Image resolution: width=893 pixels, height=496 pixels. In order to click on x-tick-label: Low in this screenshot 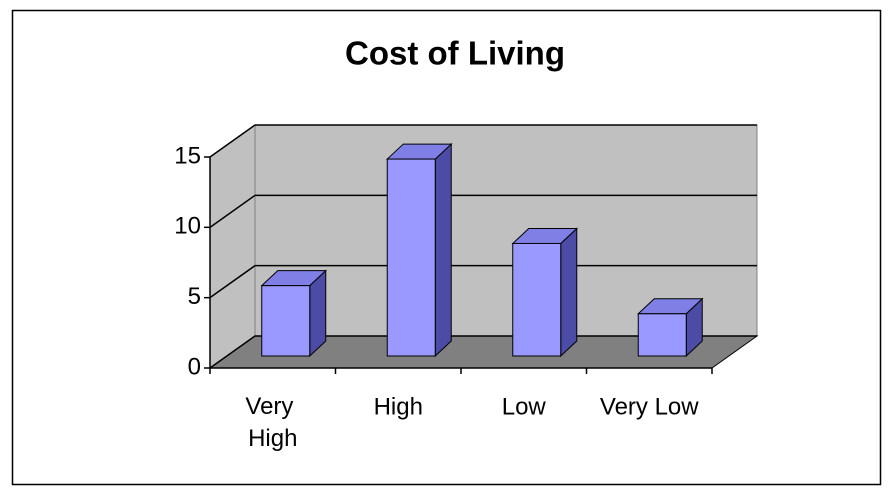, I will do `click(524, 406)`.